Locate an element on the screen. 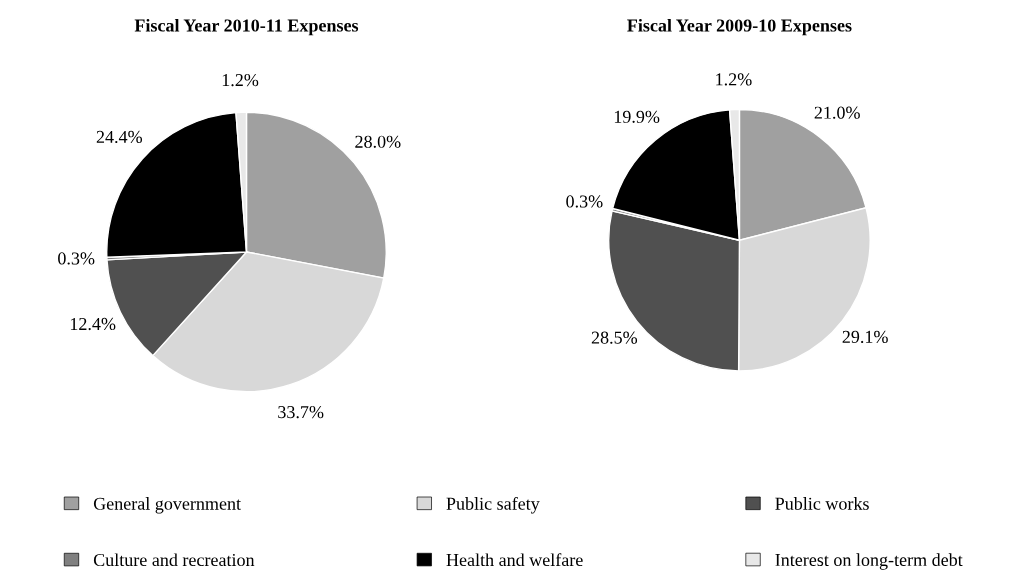  legend-label: Public safety is located at coordinates (493, 505).